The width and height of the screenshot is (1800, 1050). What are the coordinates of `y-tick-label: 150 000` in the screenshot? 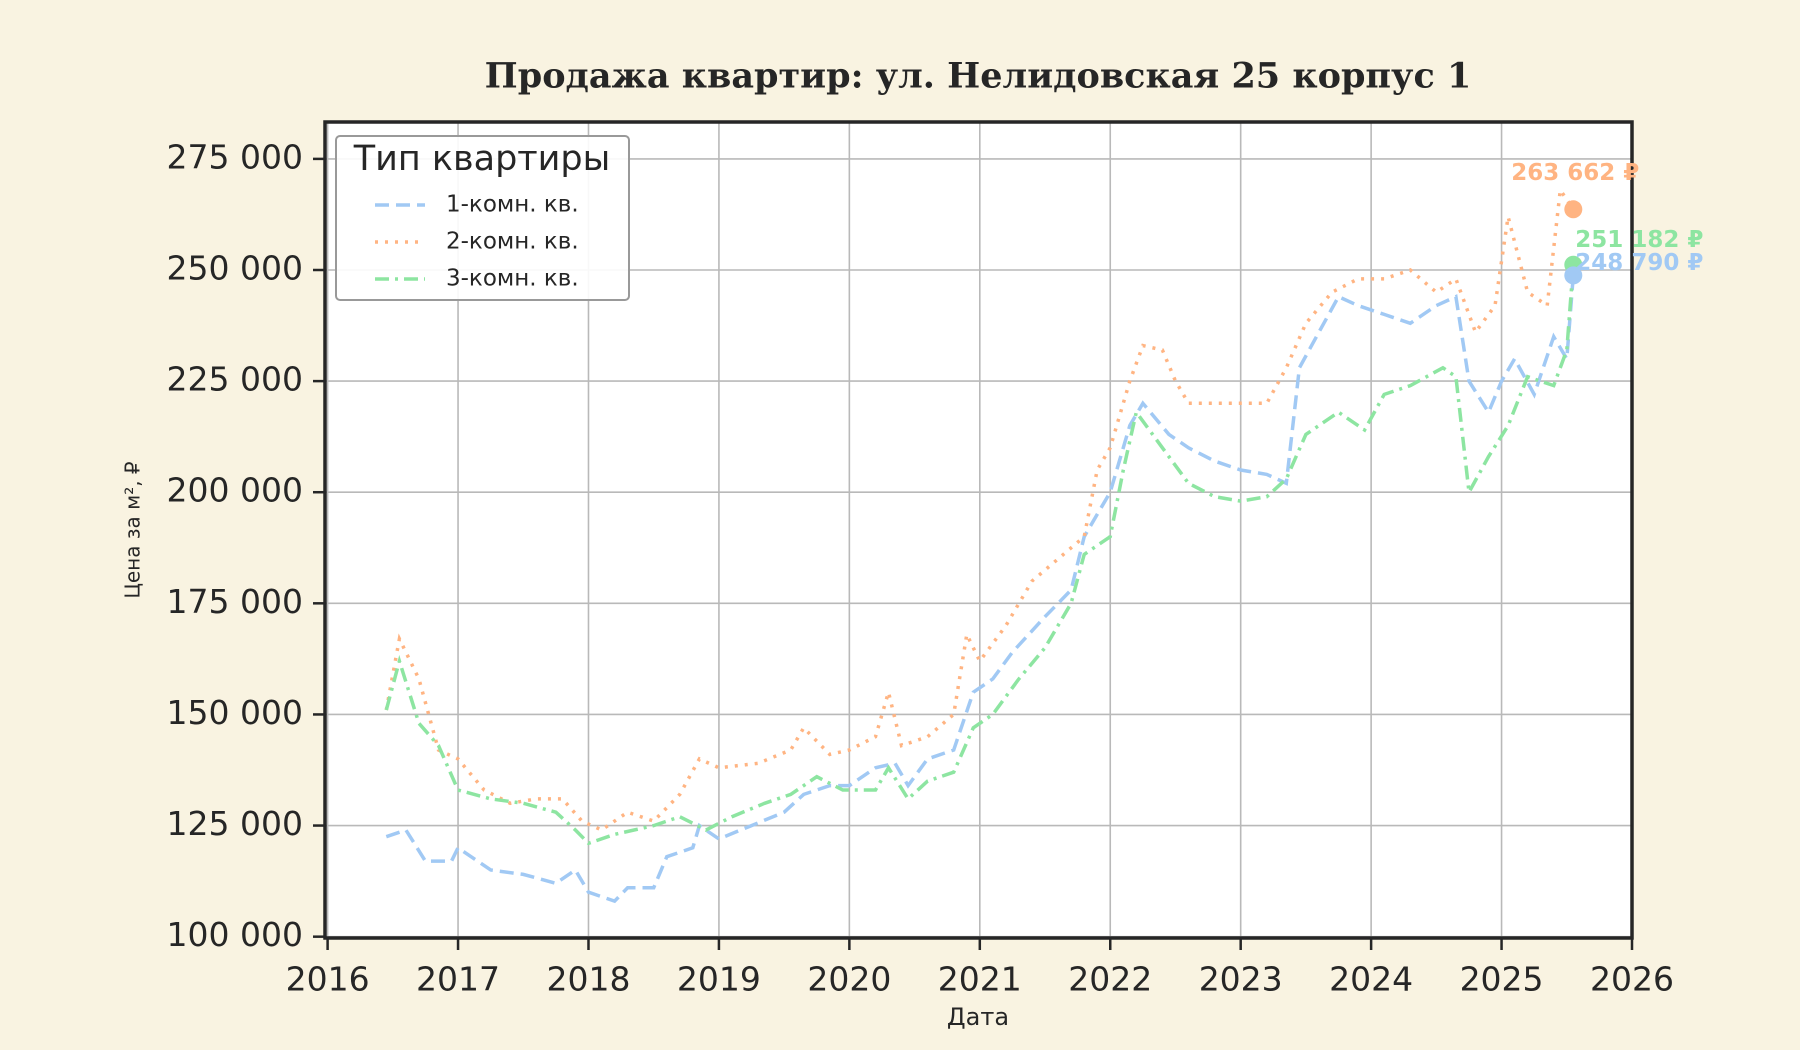 It's located at (235, 712).